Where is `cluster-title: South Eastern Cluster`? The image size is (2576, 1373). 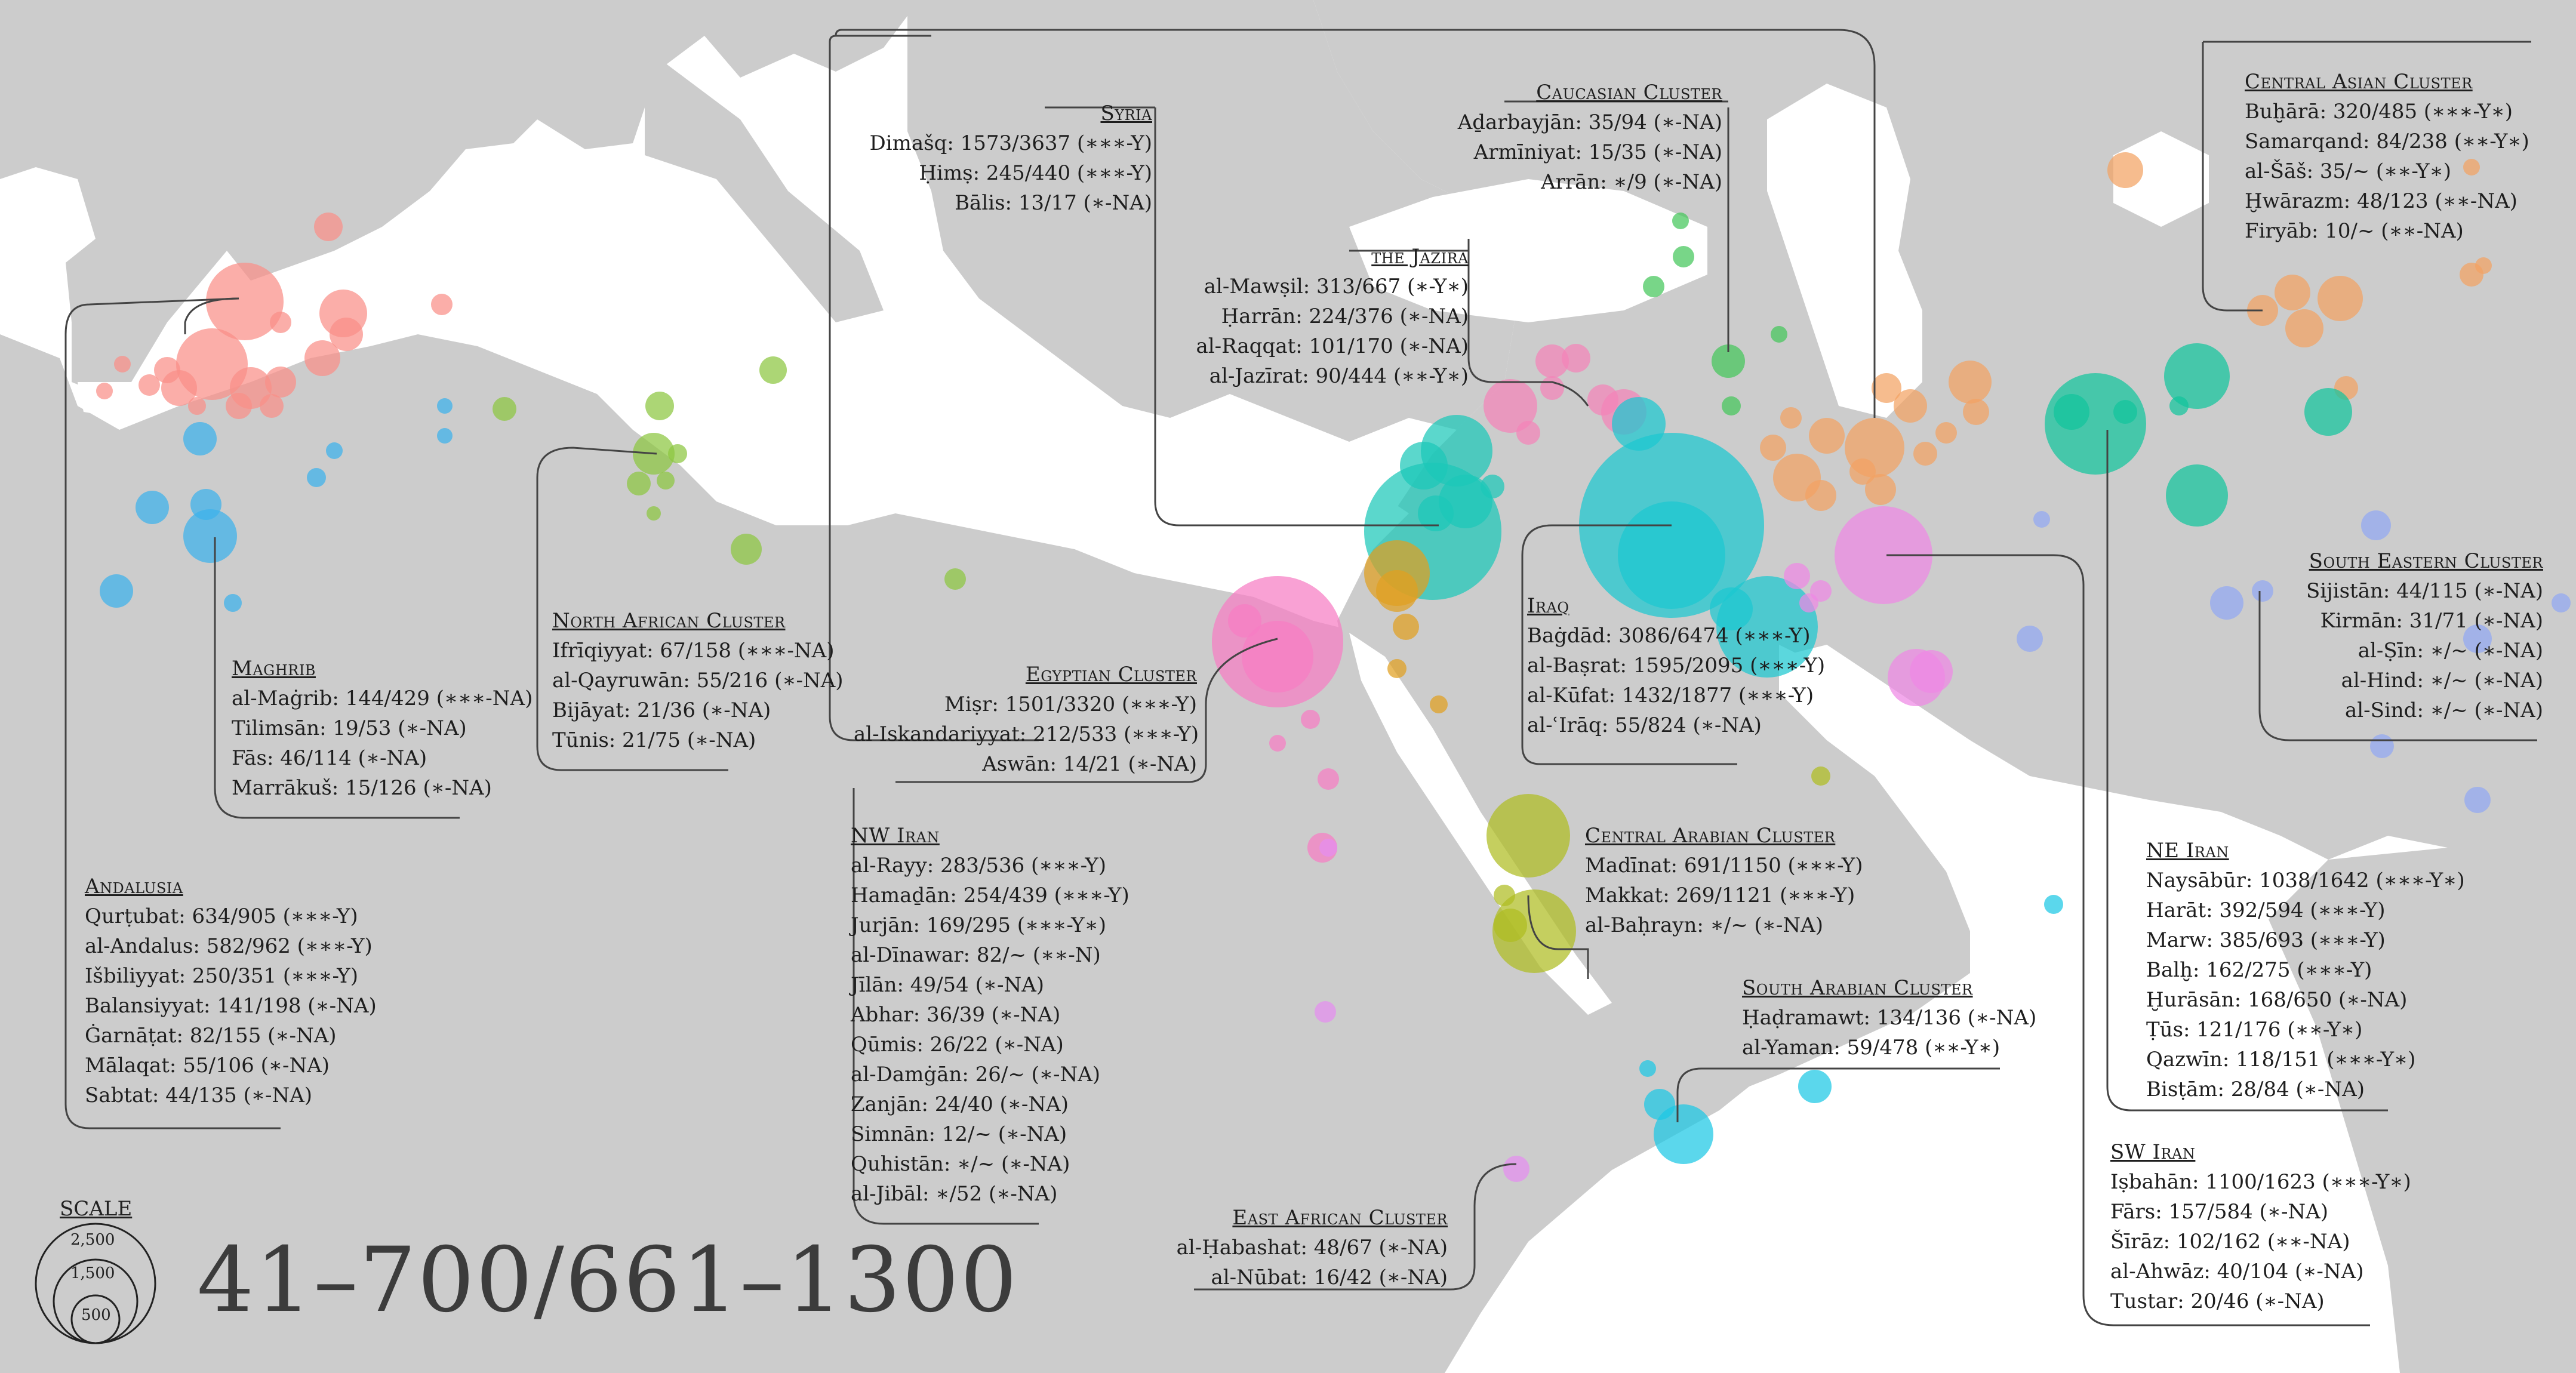
cluster-title: South Eastern Cluster is located at coordinates (2426, 561).